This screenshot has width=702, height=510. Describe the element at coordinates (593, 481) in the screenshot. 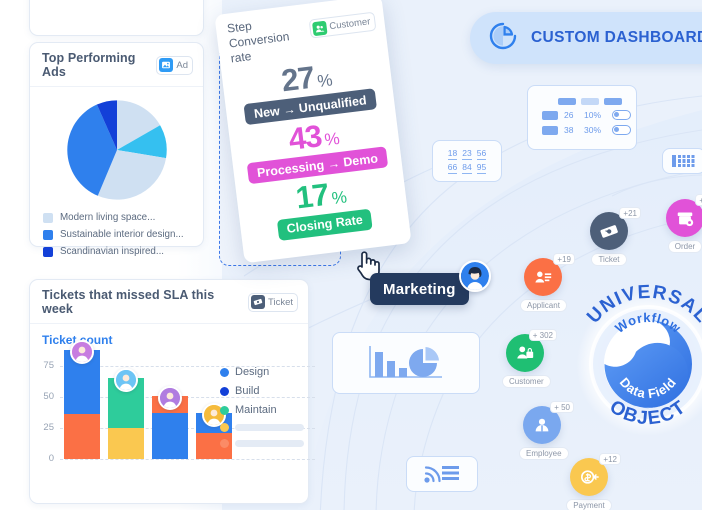

I see `entity-payment: +12 Payment` at that location.